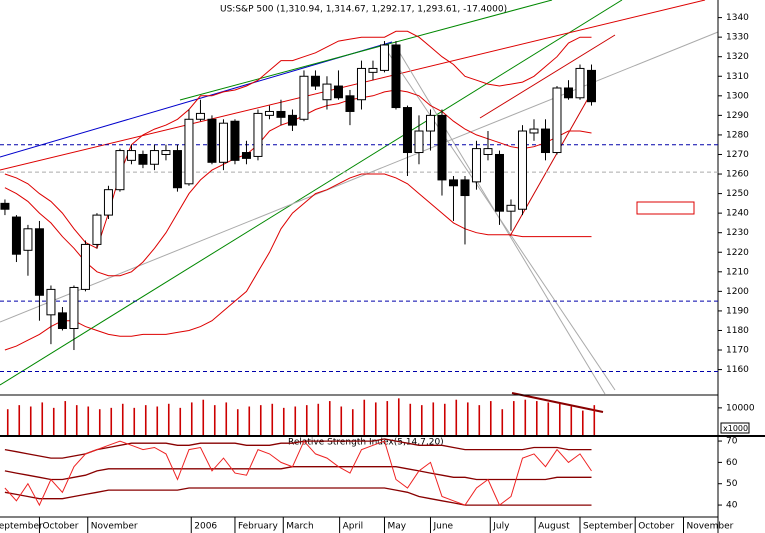 This screenshot has height=533, width=765. Describe the element at coordinates (737, 155) in the screenshot. I see `y-tick-label: 1270` at that location.